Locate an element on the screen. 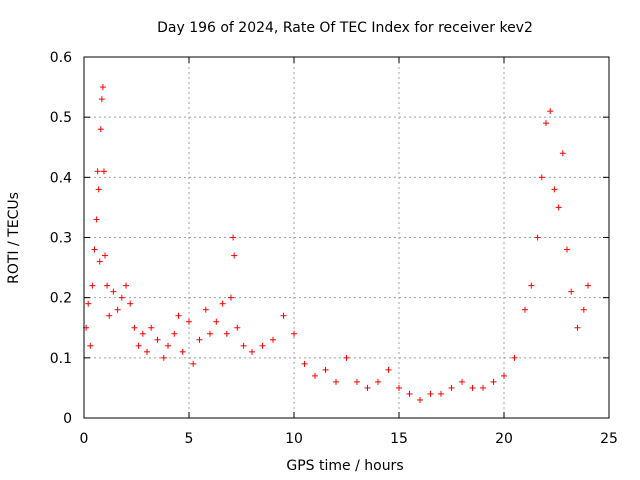 This screenshot has width=640, height=480. x-tick-label: 25 is located at coordinates (609, 439).